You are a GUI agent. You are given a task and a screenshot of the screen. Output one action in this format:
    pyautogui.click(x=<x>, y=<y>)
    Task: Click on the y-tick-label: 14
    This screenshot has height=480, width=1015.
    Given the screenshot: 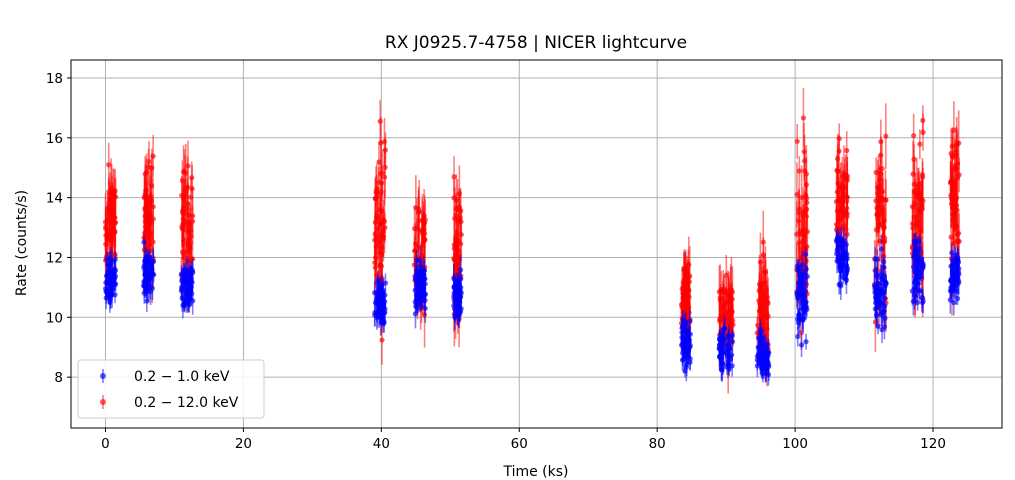 What is the action you would take?
    pyautogui.click(x=54, y=199)
    